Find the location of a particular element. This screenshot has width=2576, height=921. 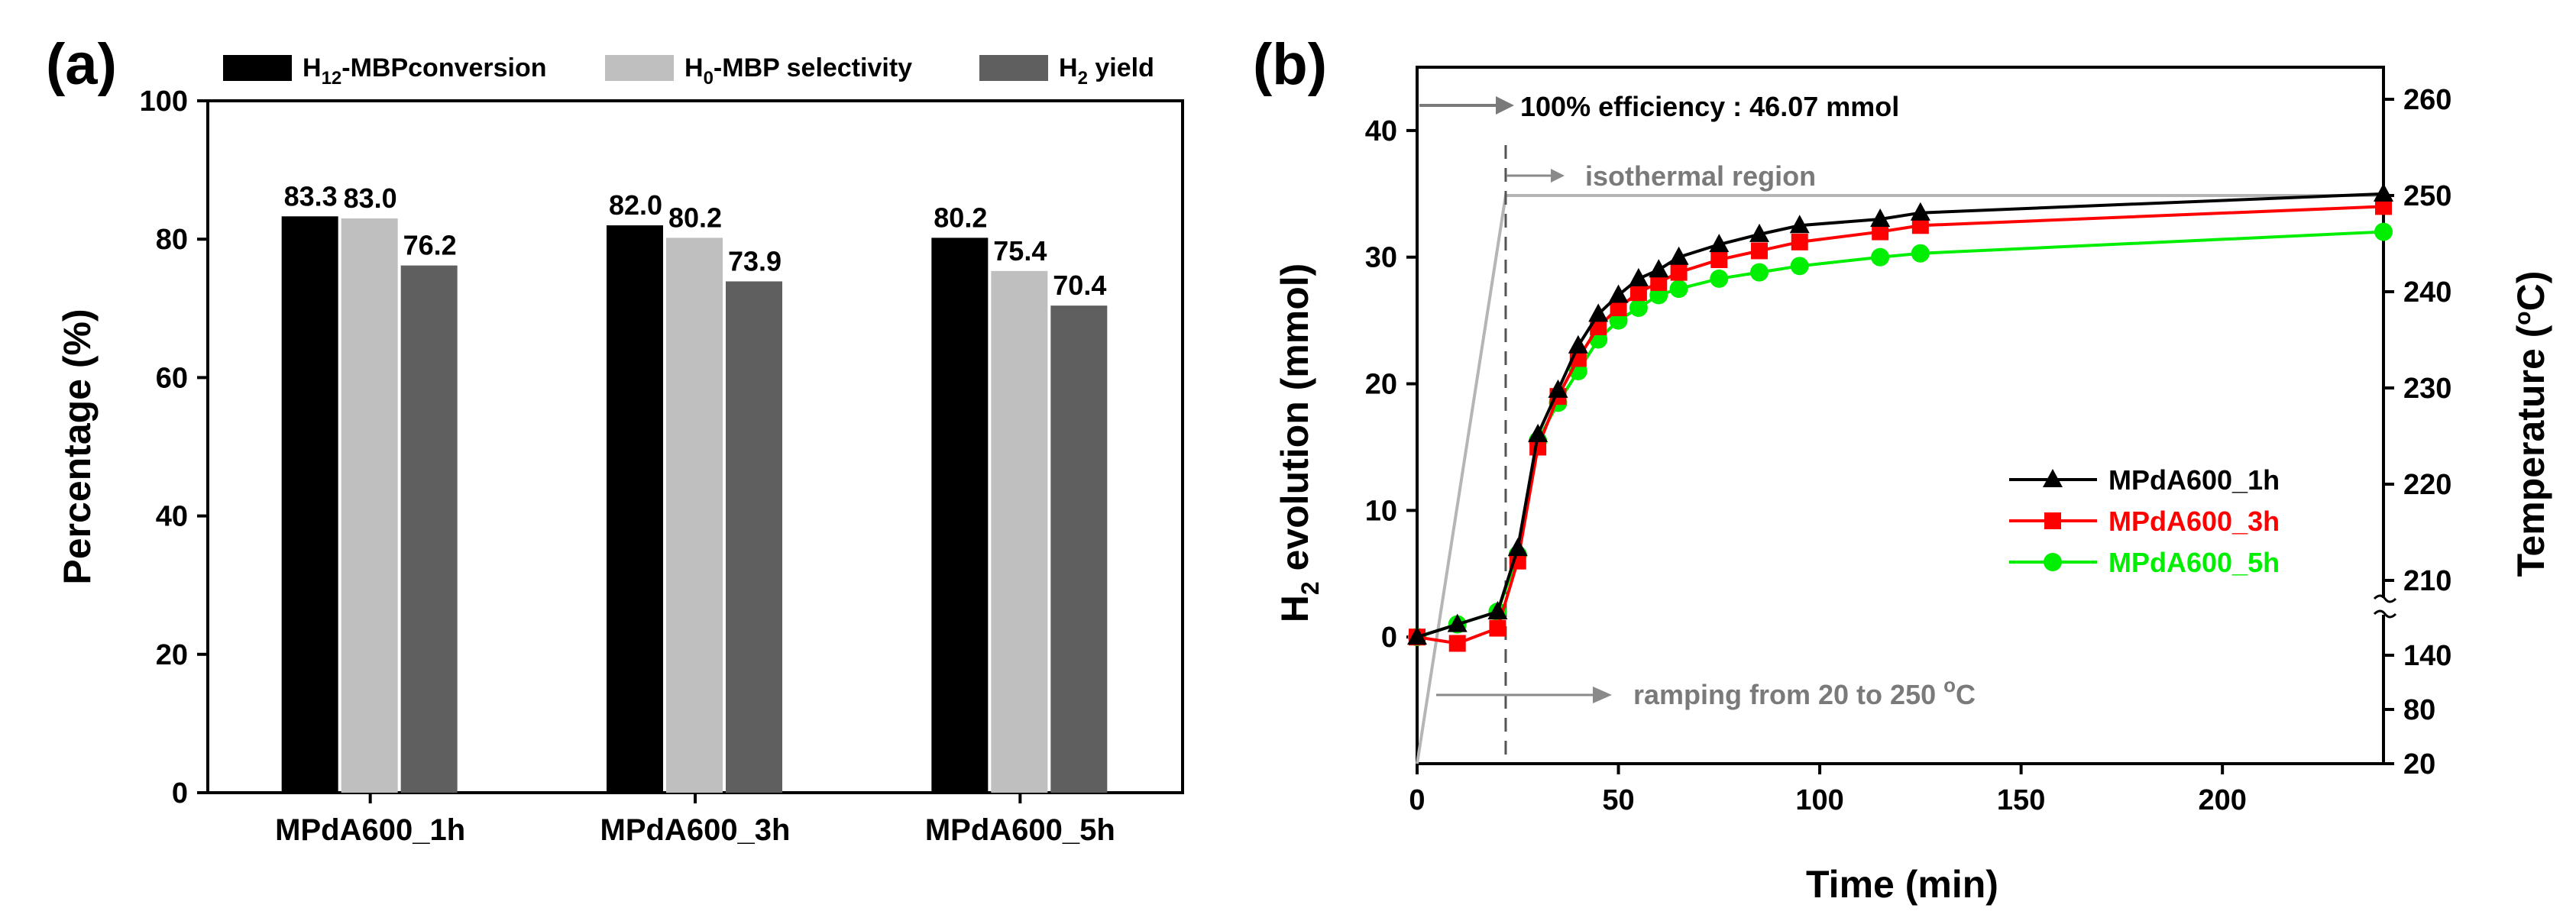

y2-tick-label: 260 is located at coordinates (2427, 100).